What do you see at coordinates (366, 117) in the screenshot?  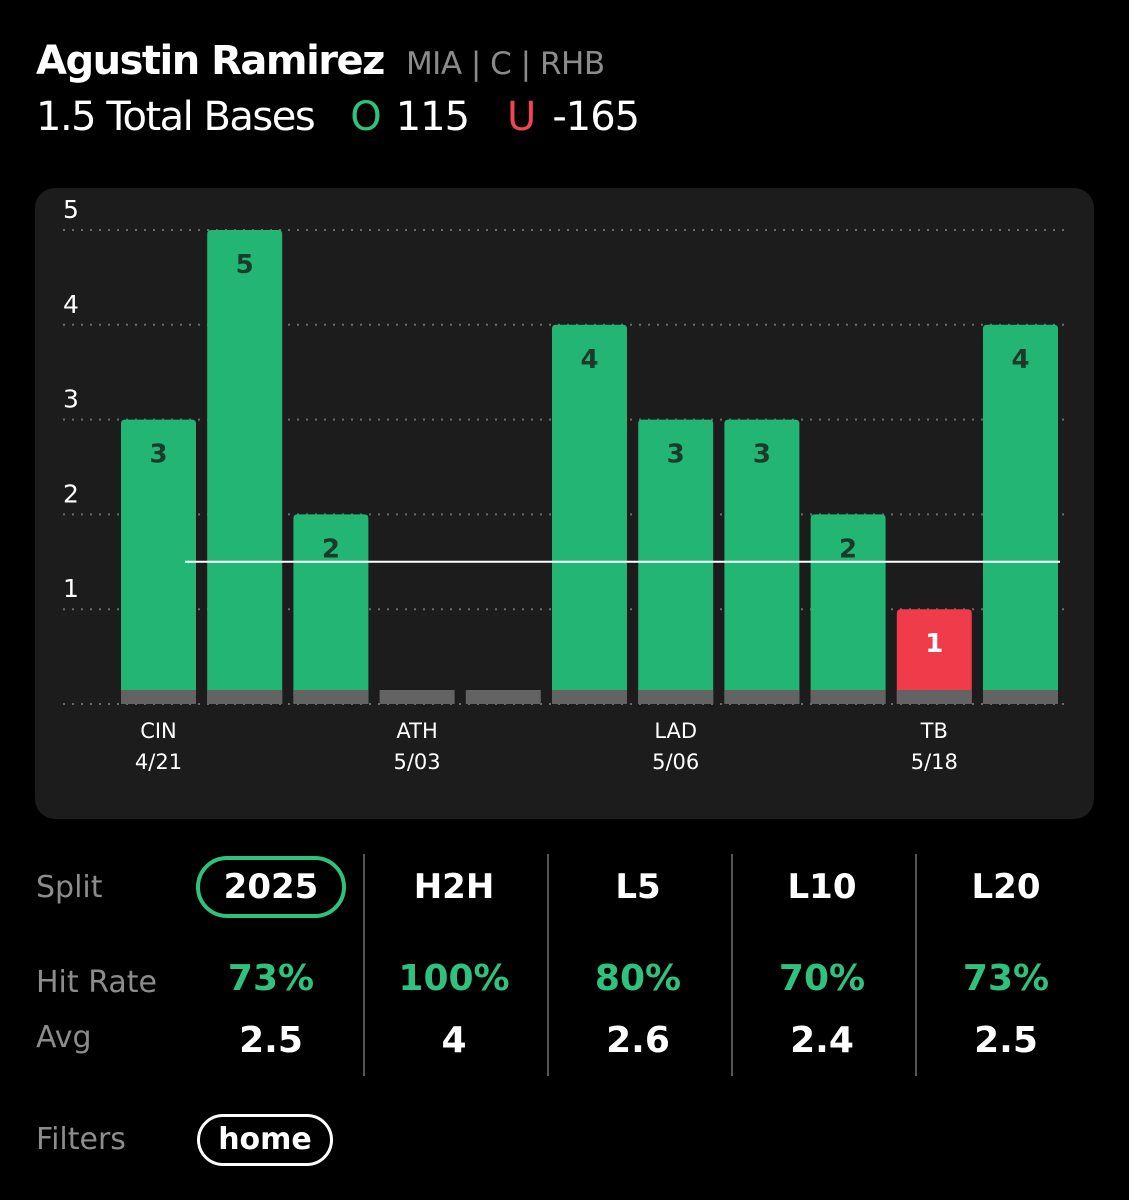 I see `over-indicator: O` at bounding box center [366, 117].